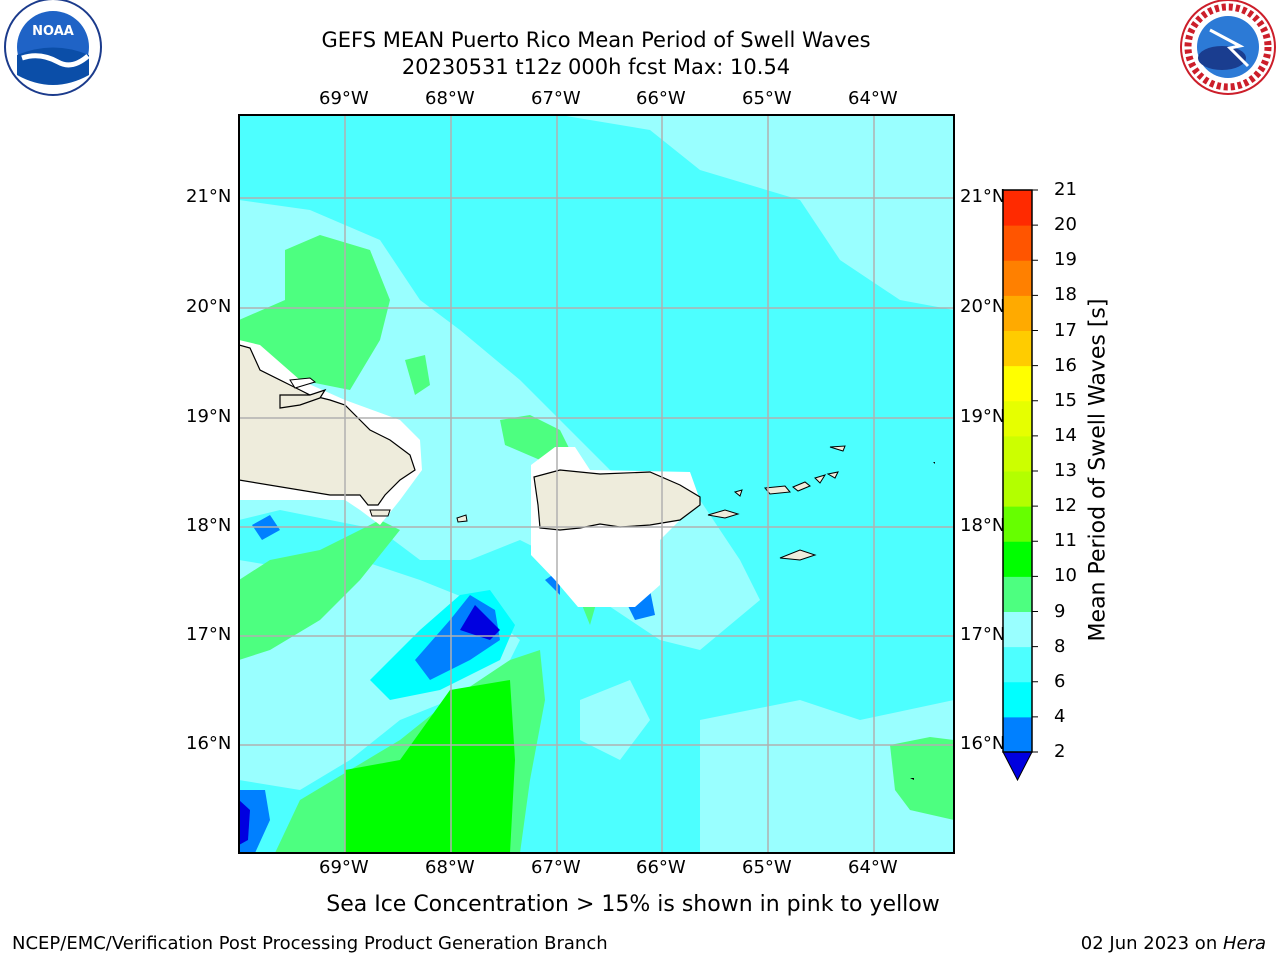 This screenshot has height=960, width=1280. Describe the element at coordinates (596, 67) in the screenshot. I see `map-subtitle: 20230531 t12z 000h fcst Max: 10.54` at that location.